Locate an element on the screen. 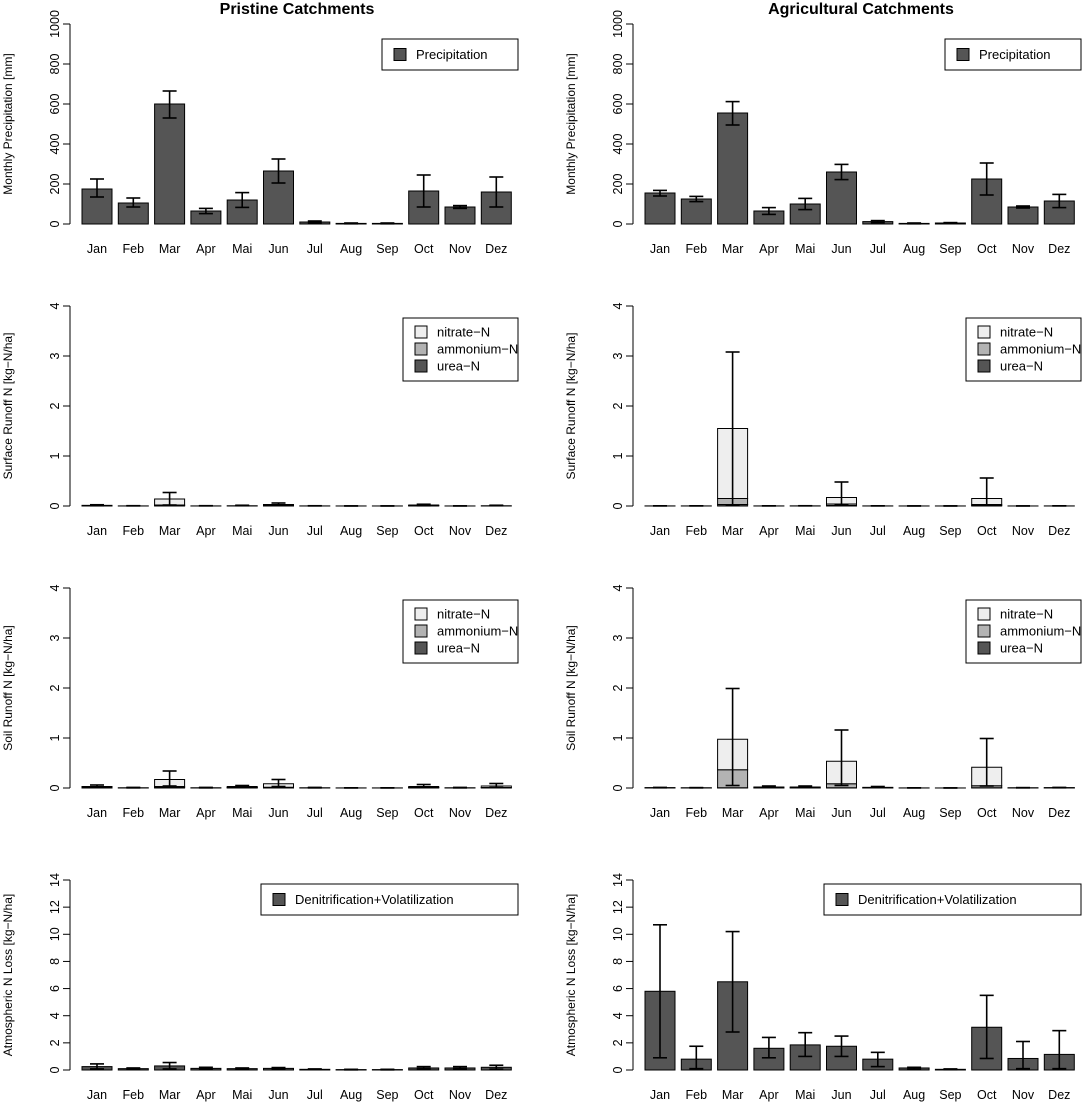 This screenshot has width=1084, height=1105. bar-mar is located at coordinates (170, 164).